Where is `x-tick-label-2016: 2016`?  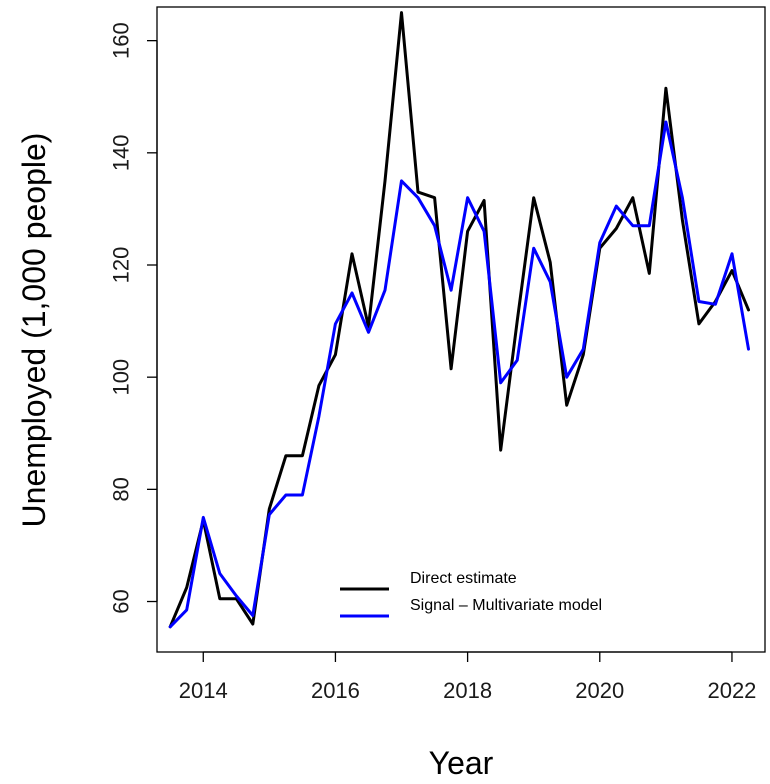
x-tick-label-2016: 2016 is located at coordinates (335, 690).